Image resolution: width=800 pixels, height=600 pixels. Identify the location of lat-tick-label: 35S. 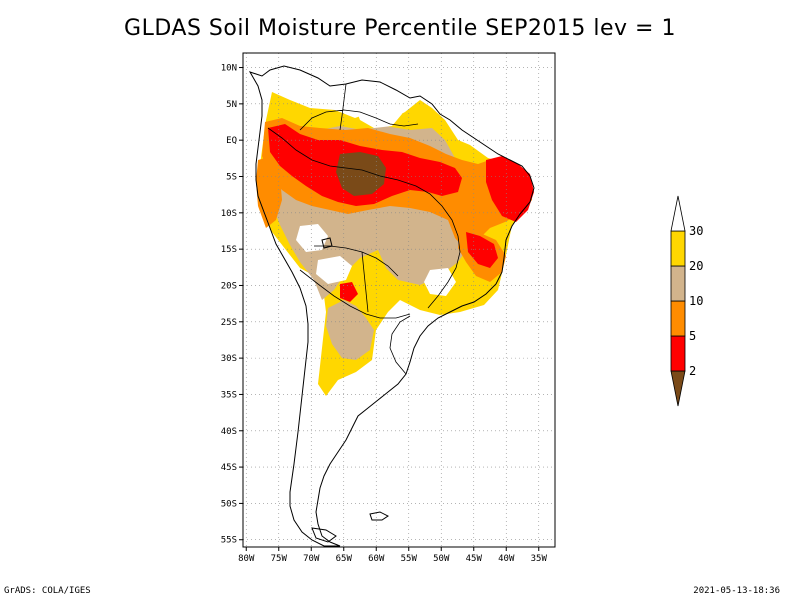
(229, 395).